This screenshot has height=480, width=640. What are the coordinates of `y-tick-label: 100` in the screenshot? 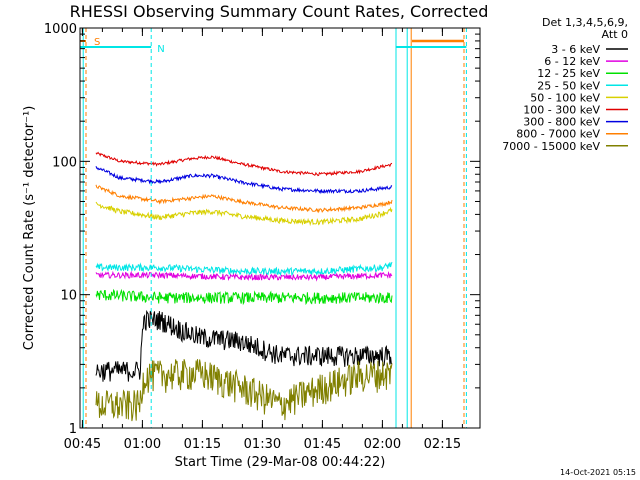 It's located at (64, 162).